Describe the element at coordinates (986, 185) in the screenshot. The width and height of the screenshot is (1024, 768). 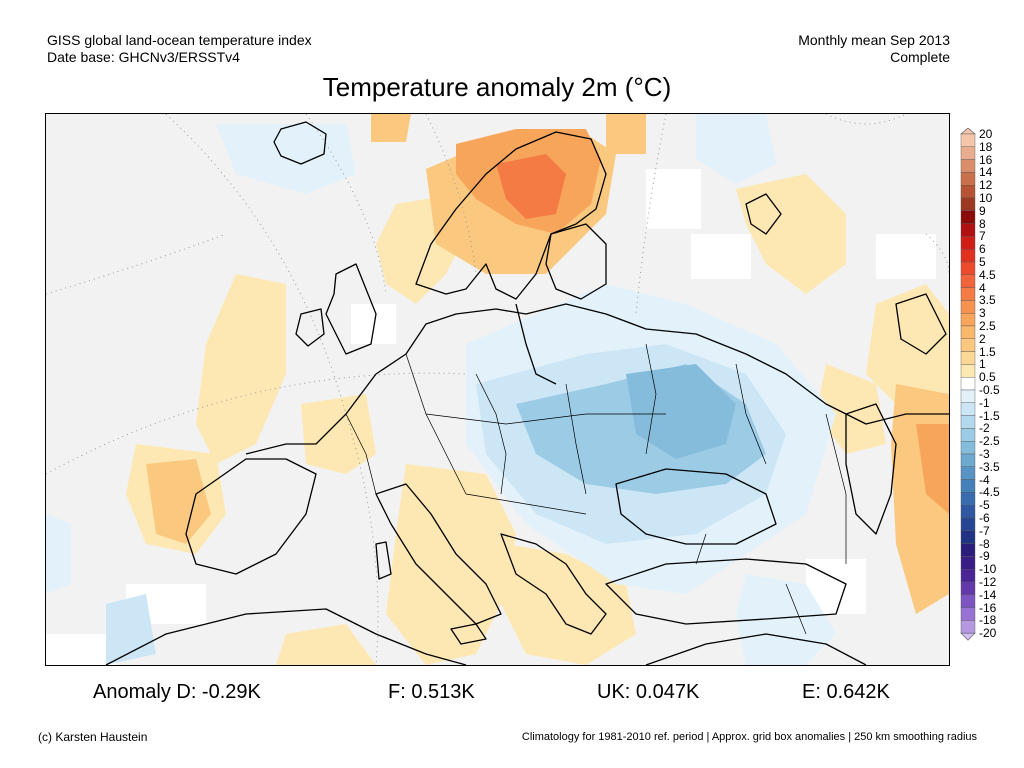
I see `legend-label: 12` at that location.